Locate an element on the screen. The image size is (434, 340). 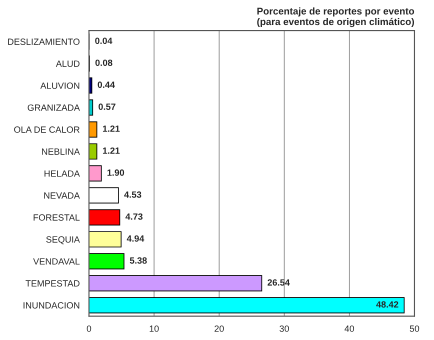
y-tick-label: GRANIZADA is located at coordinates (54, 107).